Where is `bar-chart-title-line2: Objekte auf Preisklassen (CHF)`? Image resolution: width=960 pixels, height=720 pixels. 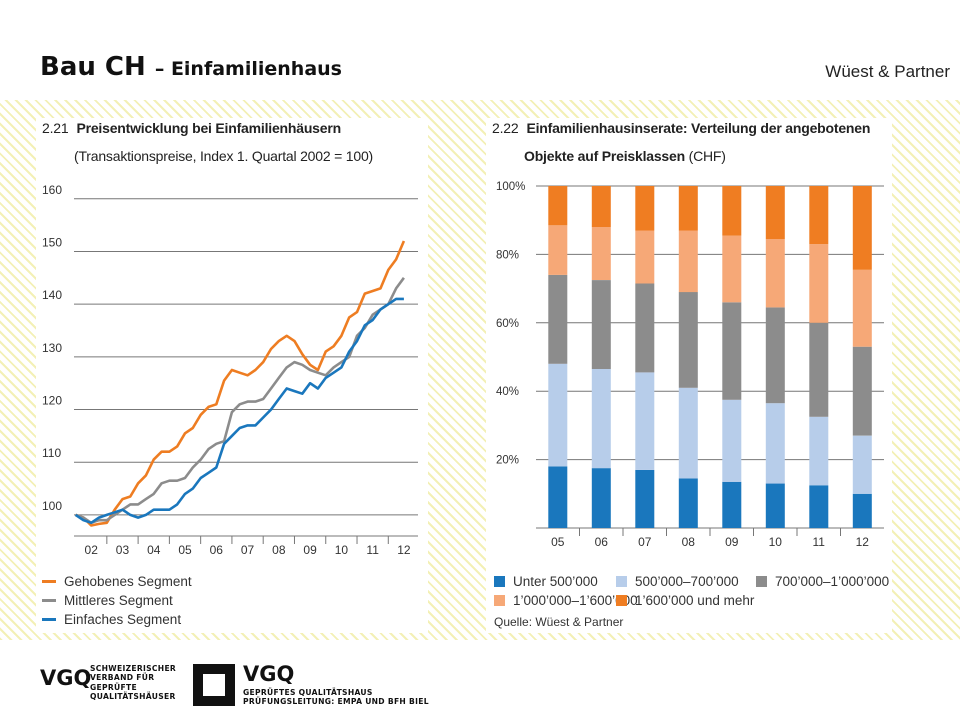 bar-chart-title-line2: Objekte auf Preisklassen (CHF) is located at coordinates (625, 156).